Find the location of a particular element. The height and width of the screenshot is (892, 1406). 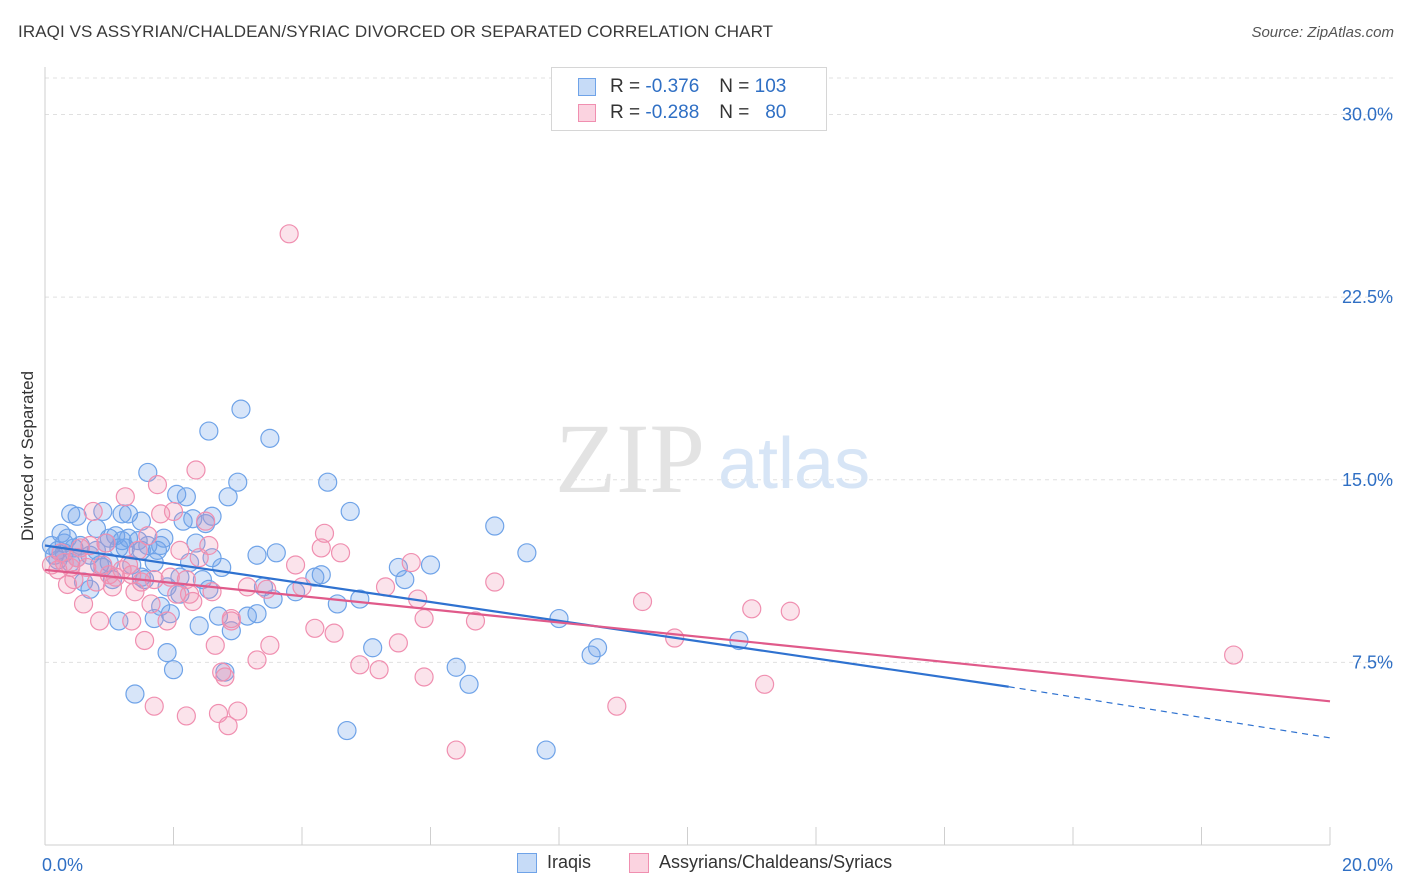

y-axis-label: Divorced or Separated is located at coordinates (27, 456).